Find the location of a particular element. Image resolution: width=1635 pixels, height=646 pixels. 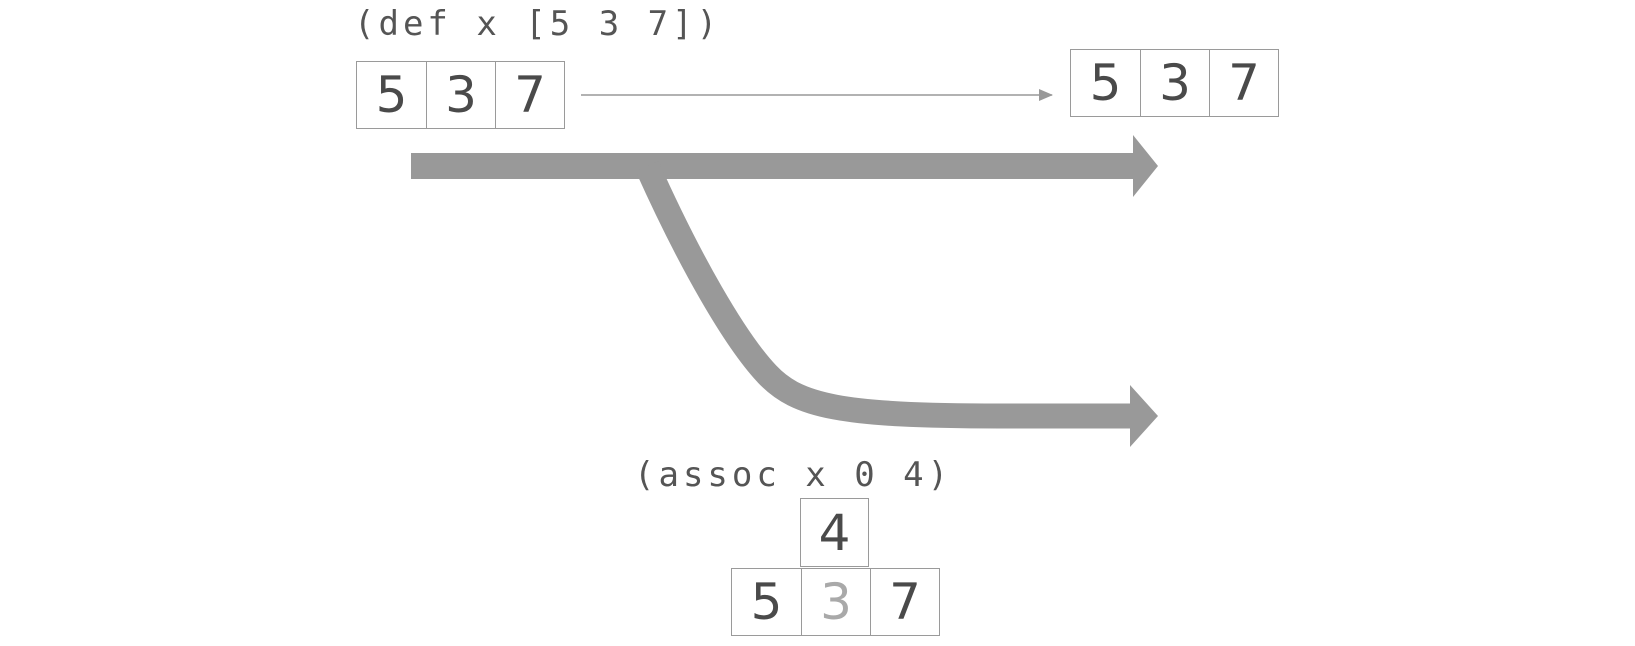

branch-arrowhead is located at coordinates (1144, 416).